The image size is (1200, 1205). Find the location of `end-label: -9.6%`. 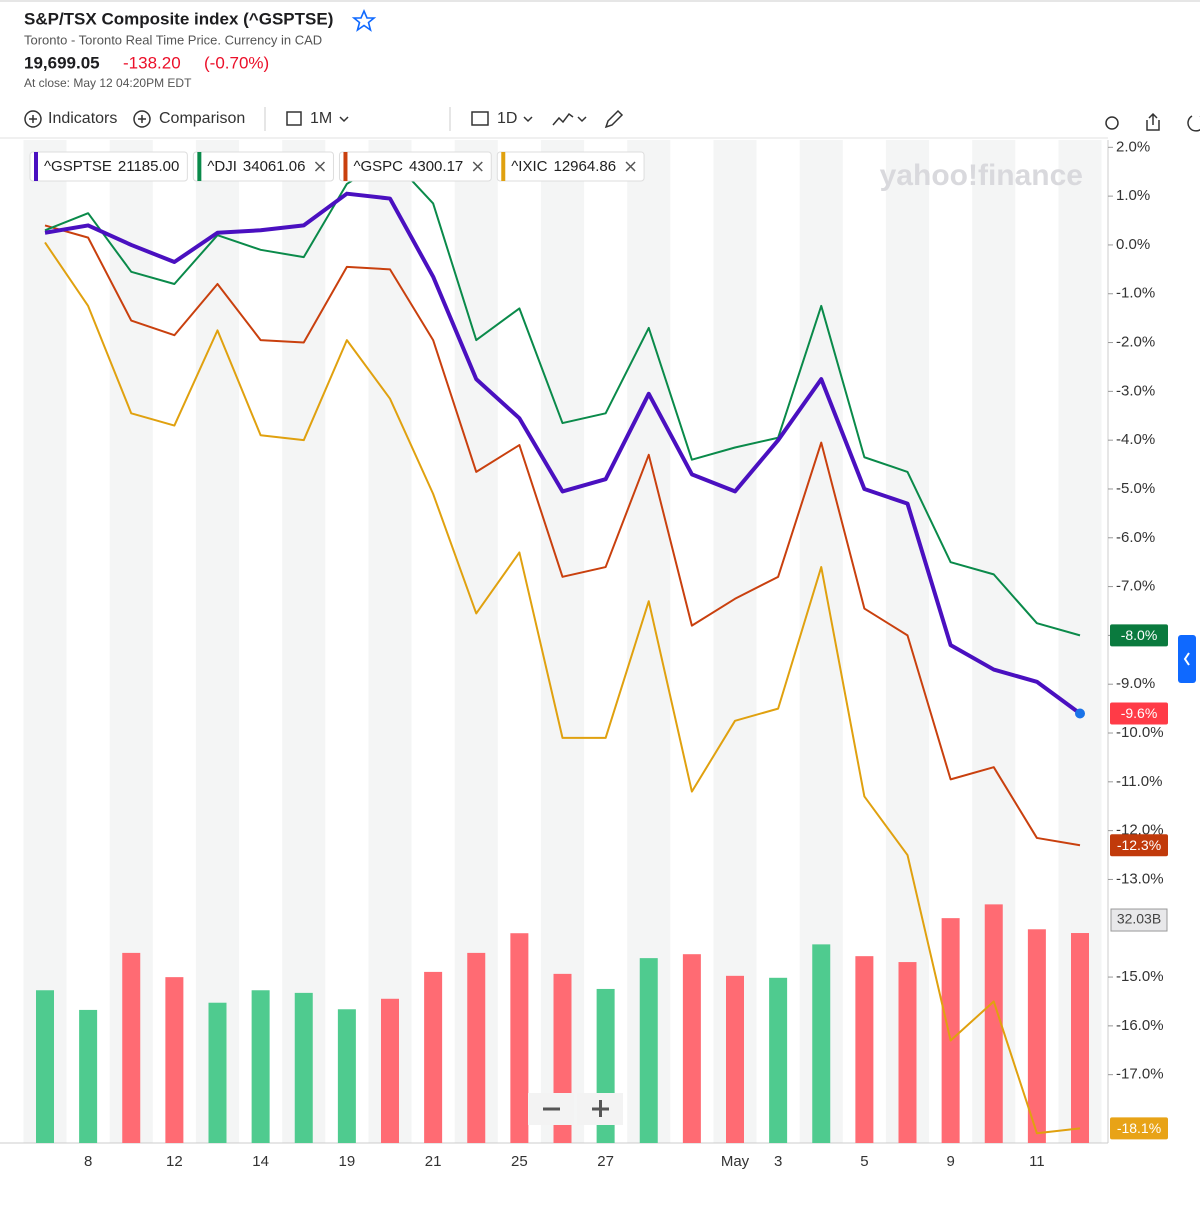

end-label: -9.6% is located at coordinates (1139, 713).